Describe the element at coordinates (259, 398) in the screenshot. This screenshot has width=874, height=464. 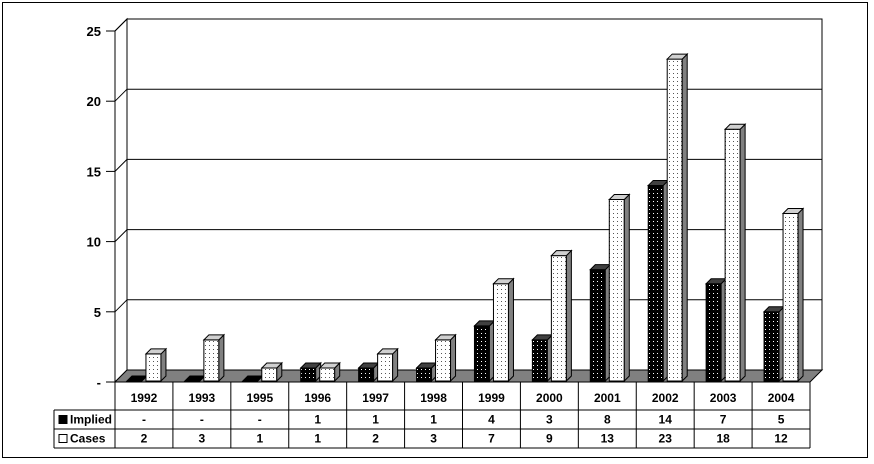
I see `x-tick-label: 1995` at that location.